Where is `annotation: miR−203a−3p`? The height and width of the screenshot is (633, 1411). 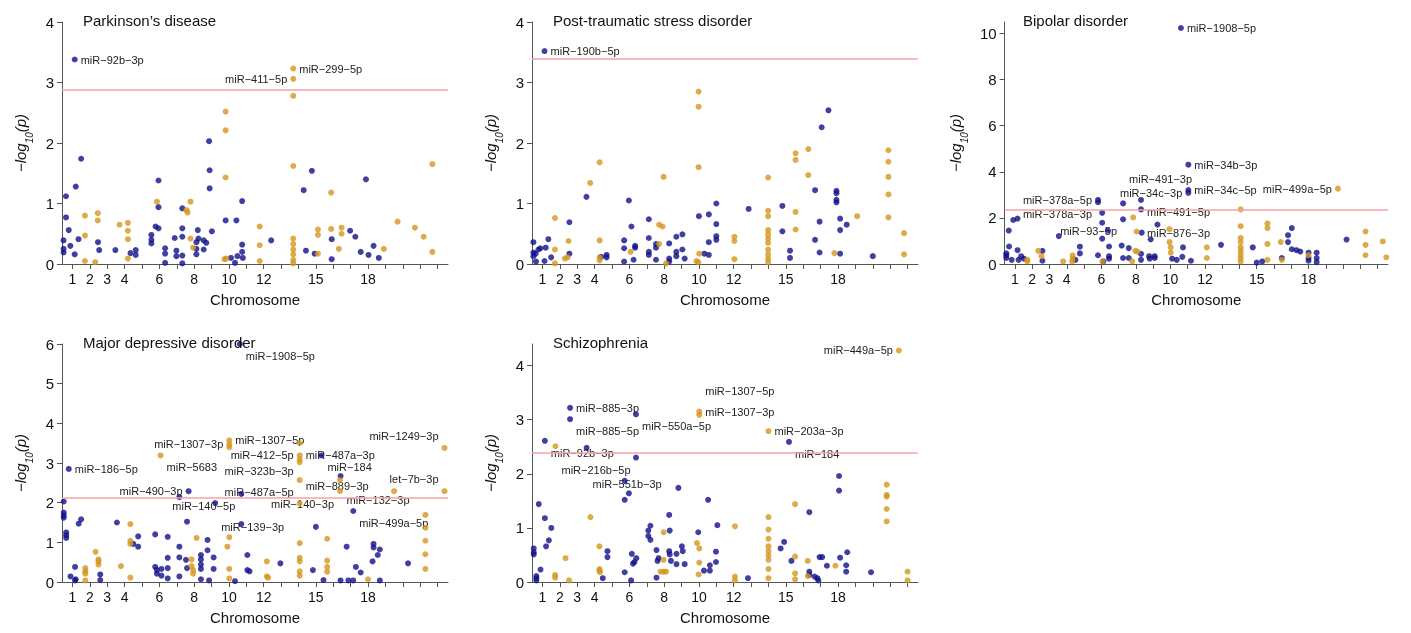
annotation: miR−203a−3p is located at coordinates (809, 431).